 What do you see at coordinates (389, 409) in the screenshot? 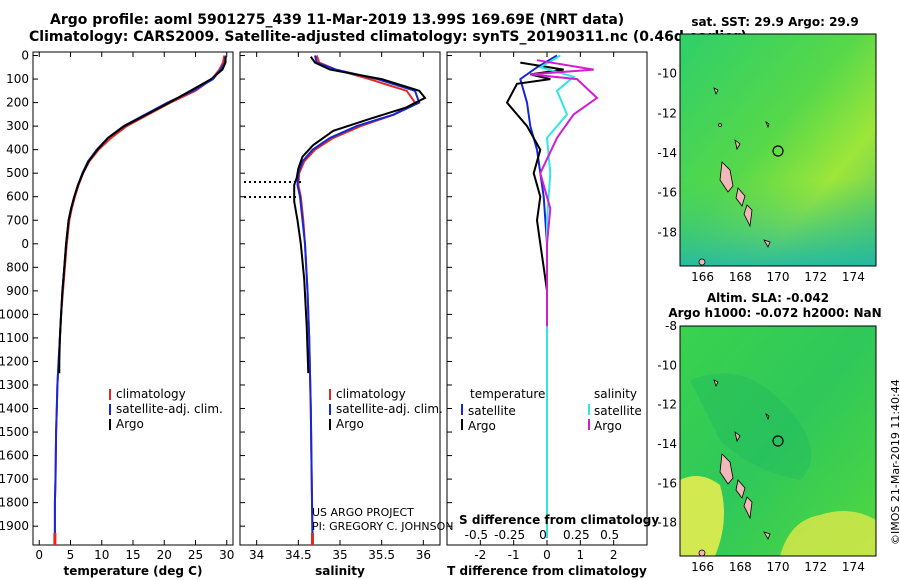
I see `salinity-panel-legend-label: satellite-adj. clim.` at bounding box center [389, 409].